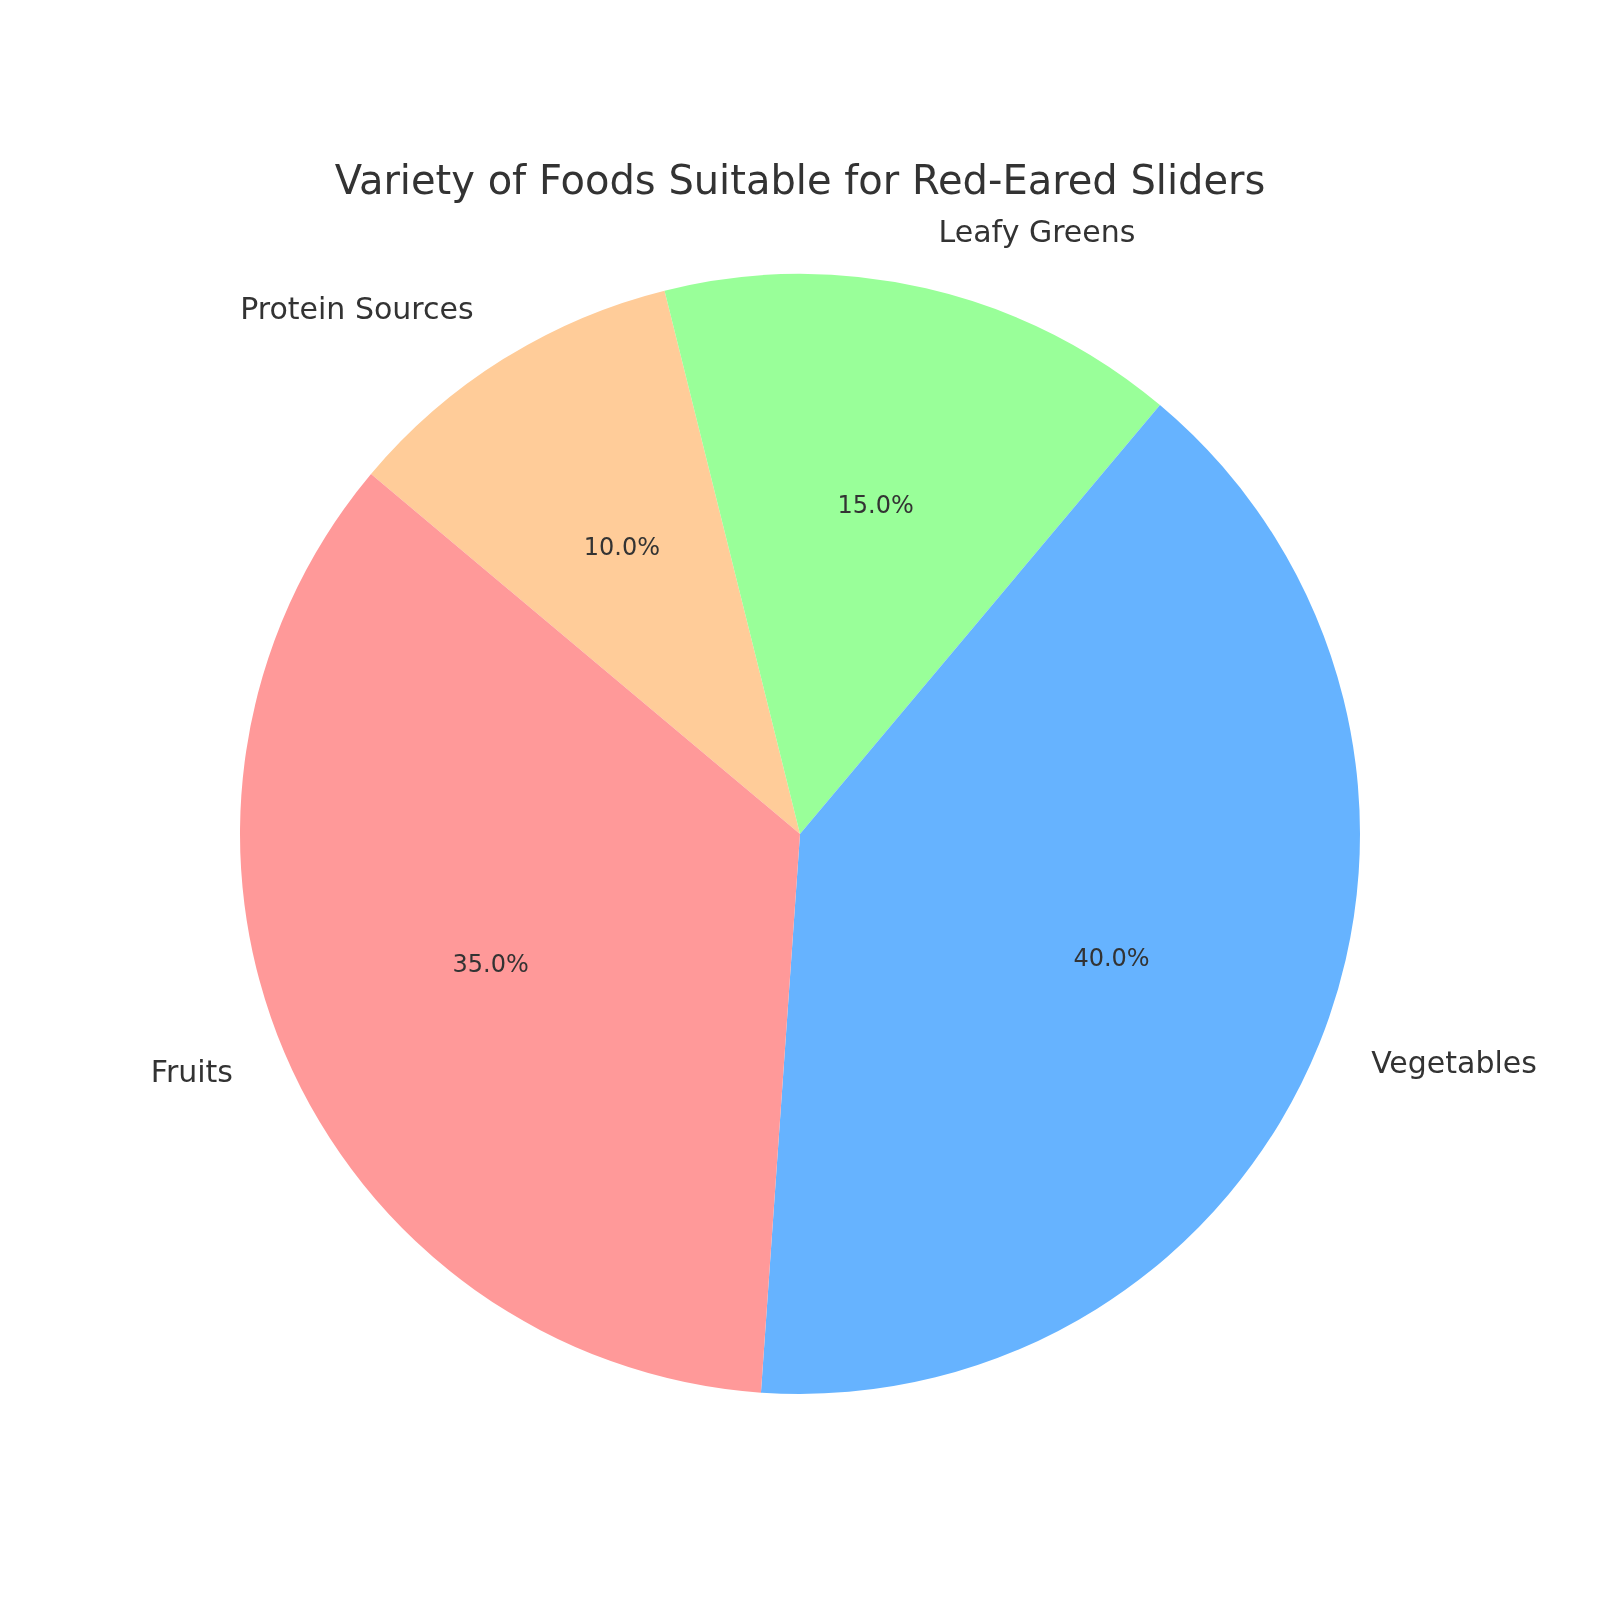  What do you see at coordinates (1111, 958) in the screenshot?
I see `data-label: 40.0%` at bounding box center [1111, 958].